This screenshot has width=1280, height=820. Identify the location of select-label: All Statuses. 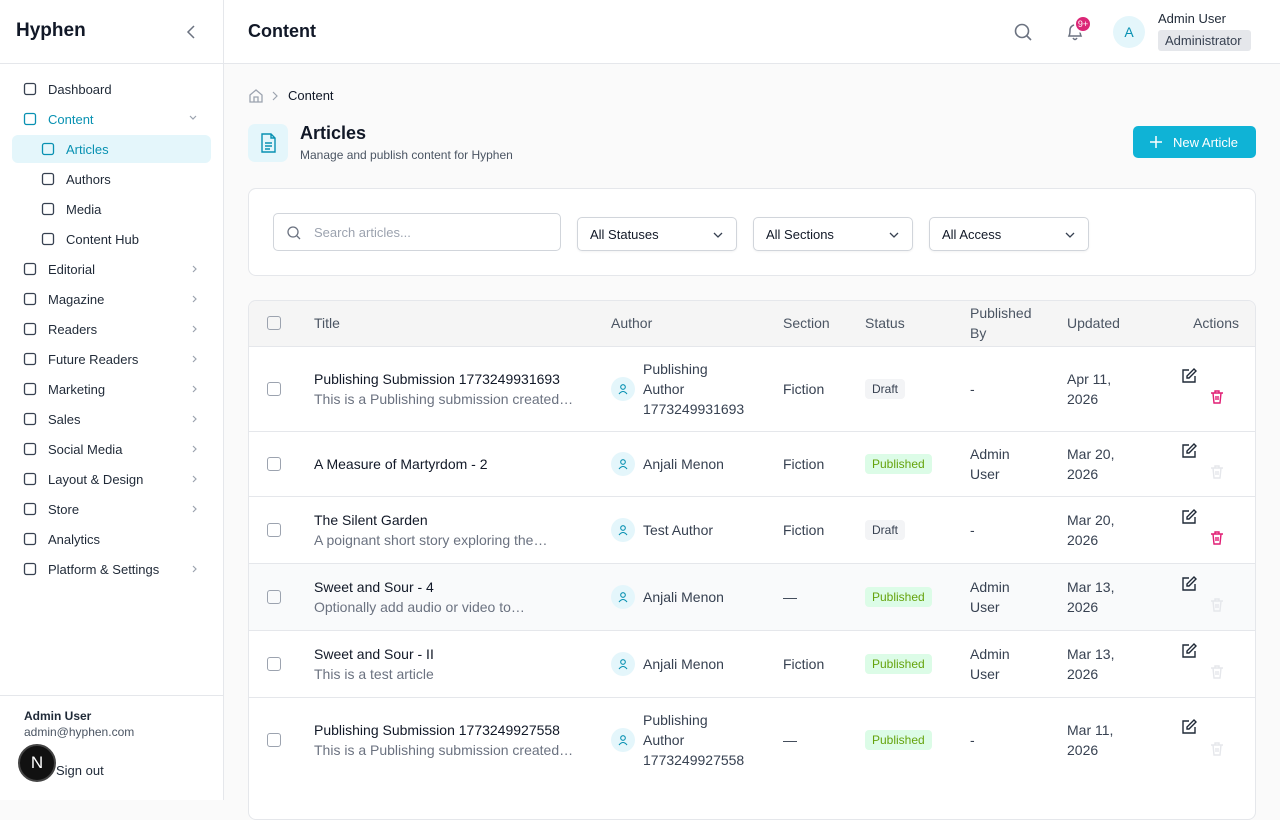
(624, 234).